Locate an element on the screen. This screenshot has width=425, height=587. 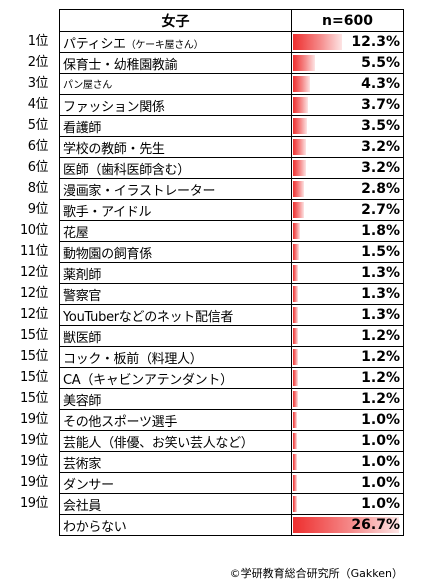
percentage-label: 26.7% is located at coordinates (375, 525).